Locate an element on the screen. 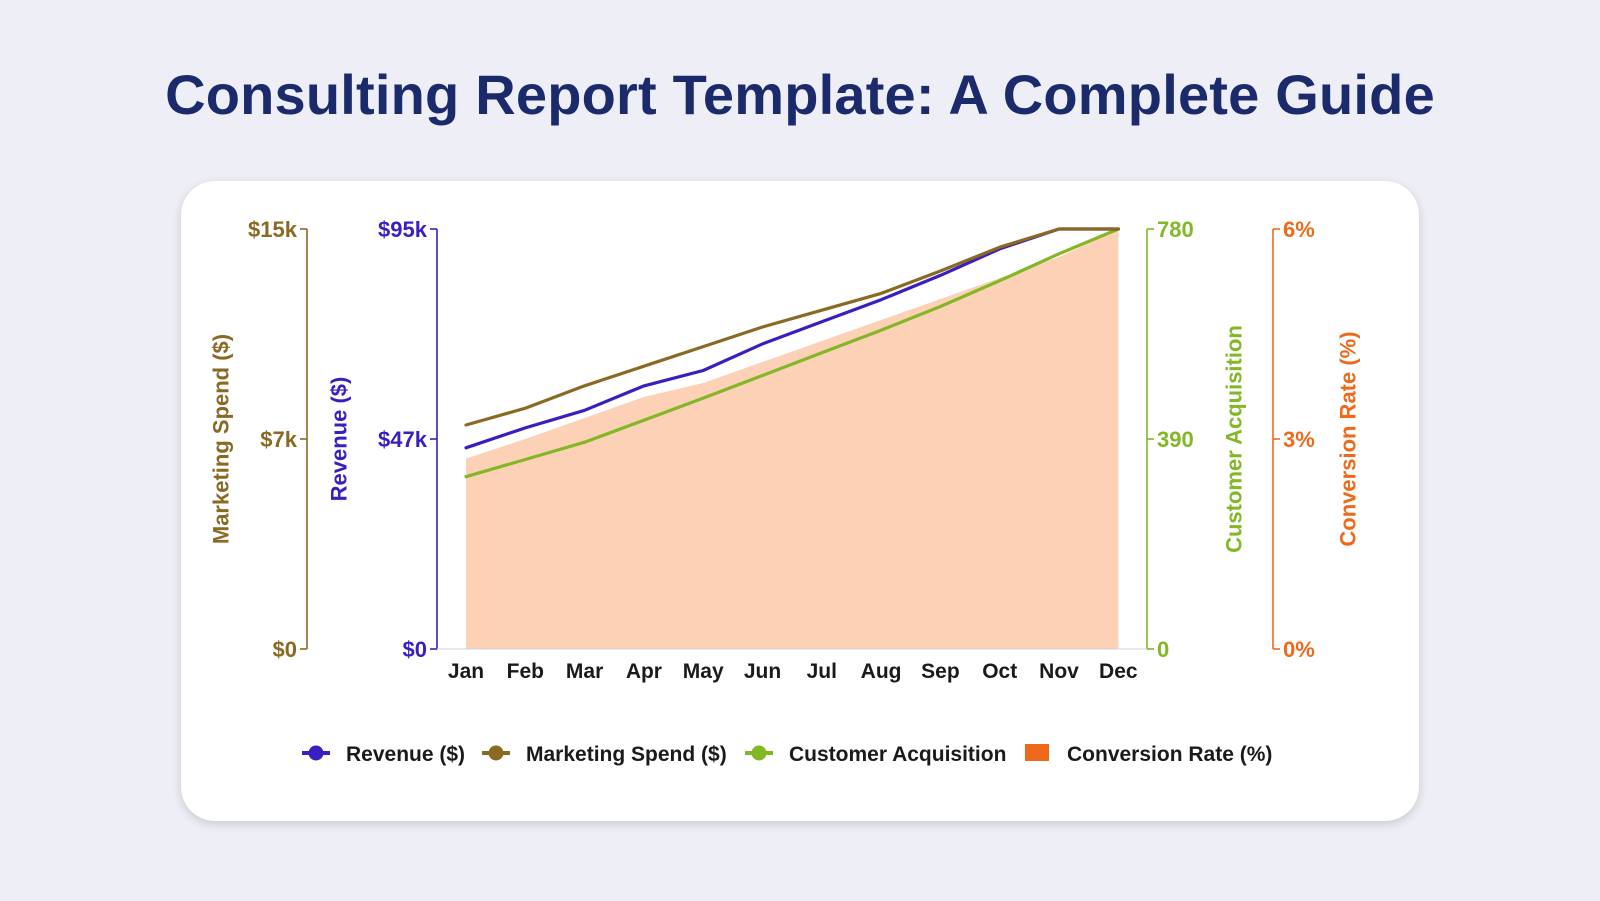 The height and width of the screenshot is (901, 1600). x-tick-label: Jan is located at coordinates (466, 671).